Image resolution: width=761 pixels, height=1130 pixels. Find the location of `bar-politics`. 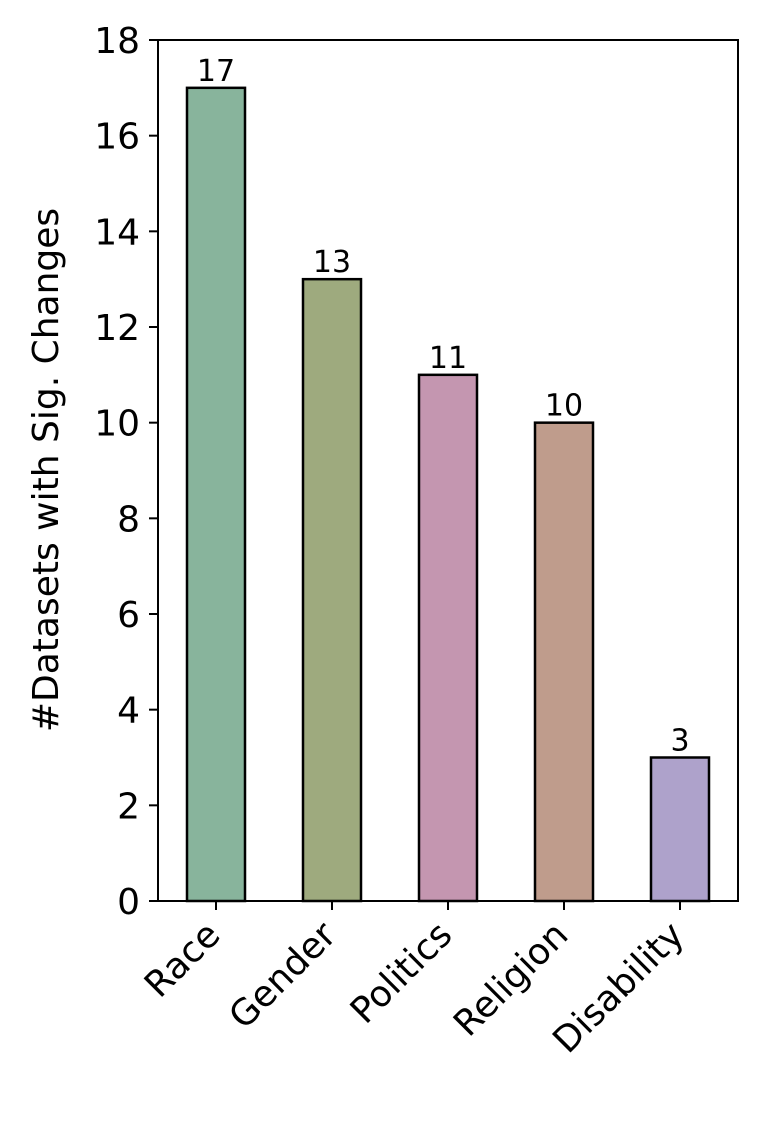

bar-politics is located at coordinates (448, 638).